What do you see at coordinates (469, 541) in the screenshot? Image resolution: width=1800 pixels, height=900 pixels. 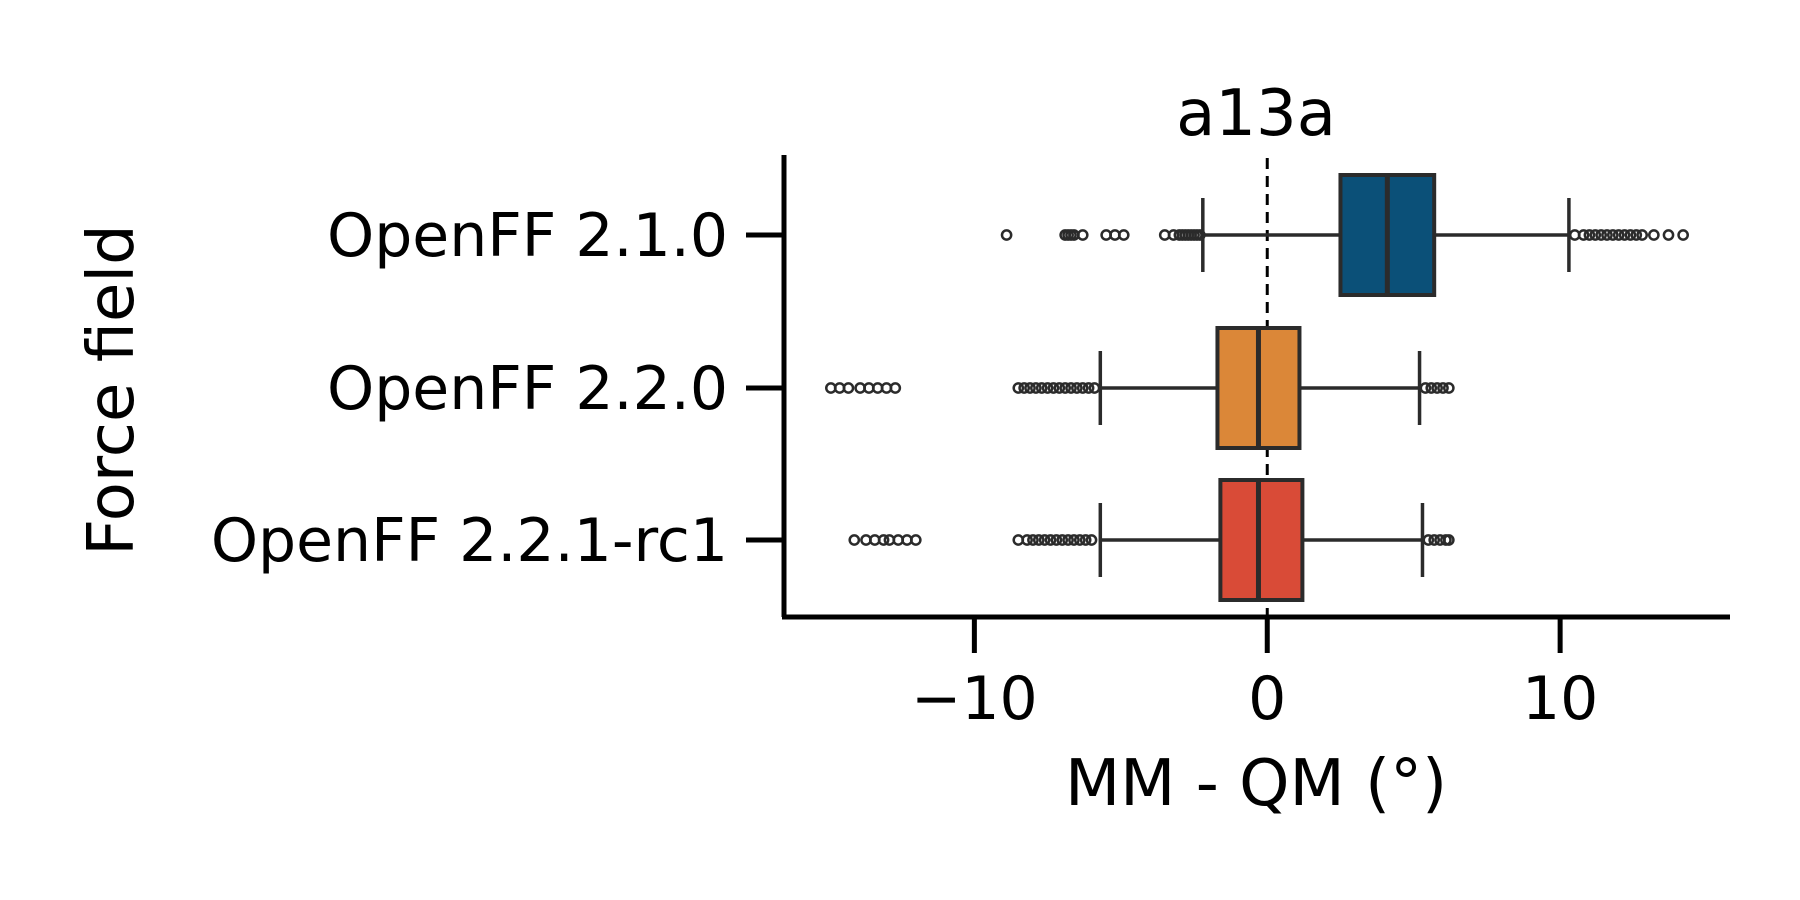 I see `y-tick-label: OpenFF 2.2.1-rc1` at bounding box center [469, 541].